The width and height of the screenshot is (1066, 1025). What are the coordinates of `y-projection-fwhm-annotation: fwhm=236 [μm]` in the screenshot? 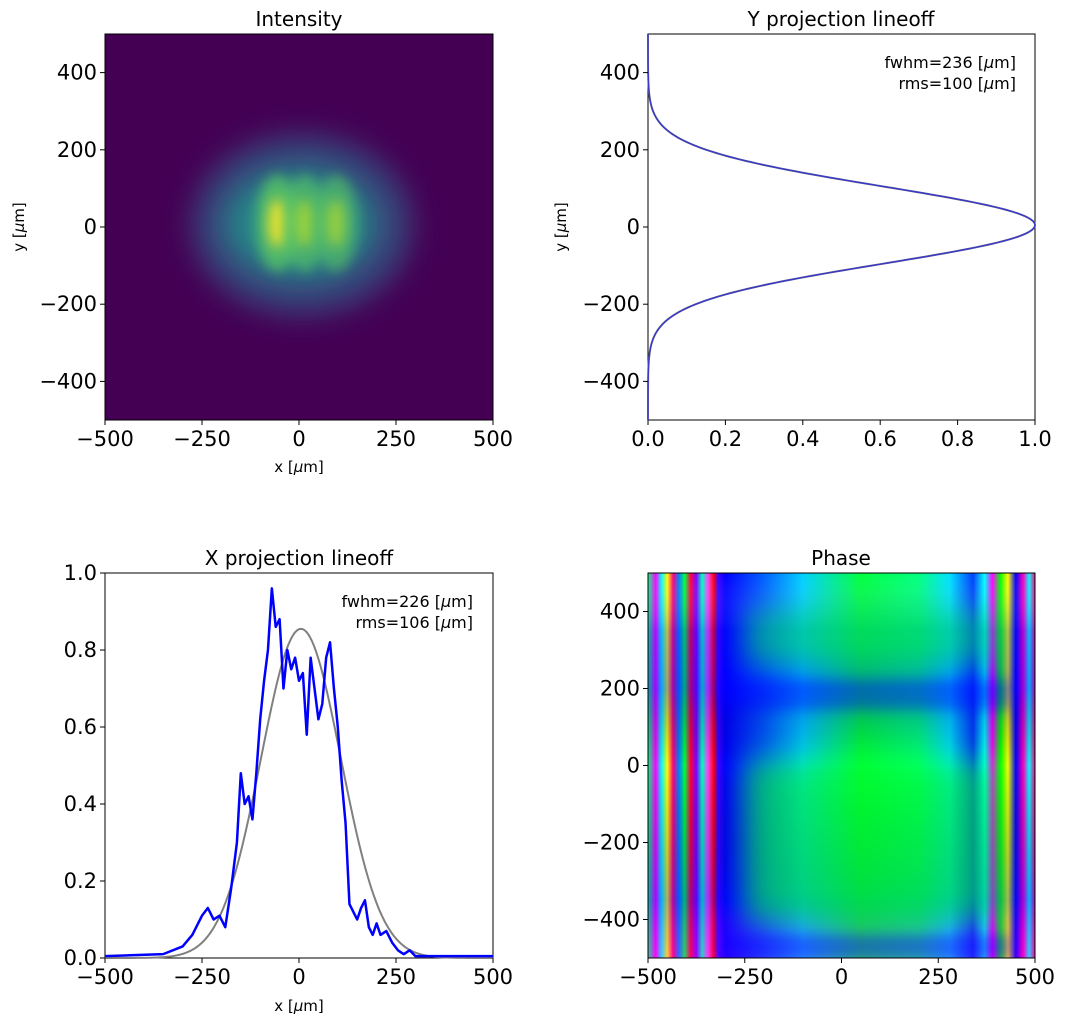 It's located at (950, 62).